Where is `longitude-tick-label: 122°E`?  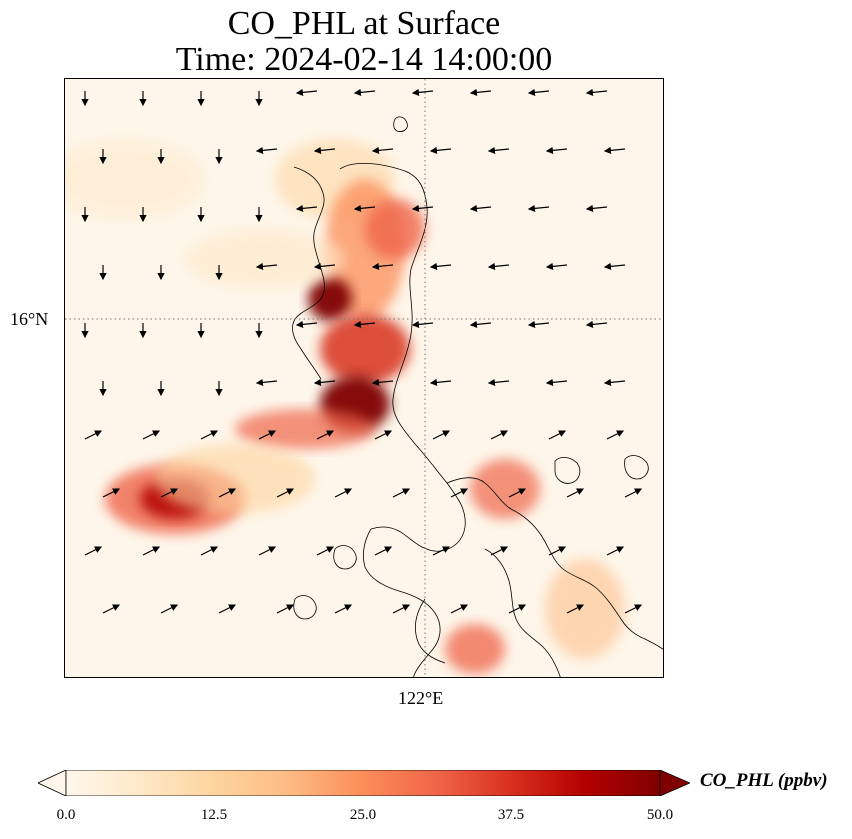
longitude-tick-label: 122°E is located at coordinates (421, 698).